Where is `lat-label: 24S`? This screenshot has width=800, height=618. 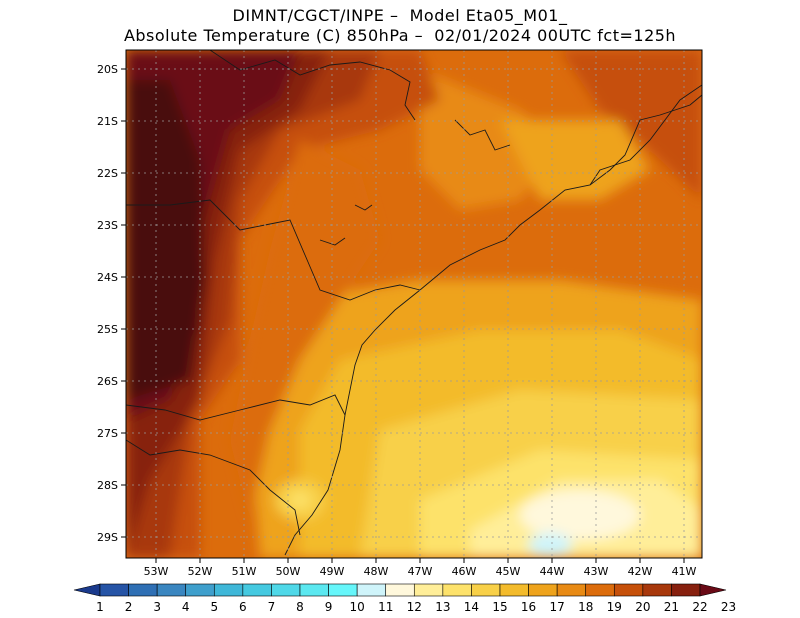 lat-label: 24S is located at coordinates (107, 277).